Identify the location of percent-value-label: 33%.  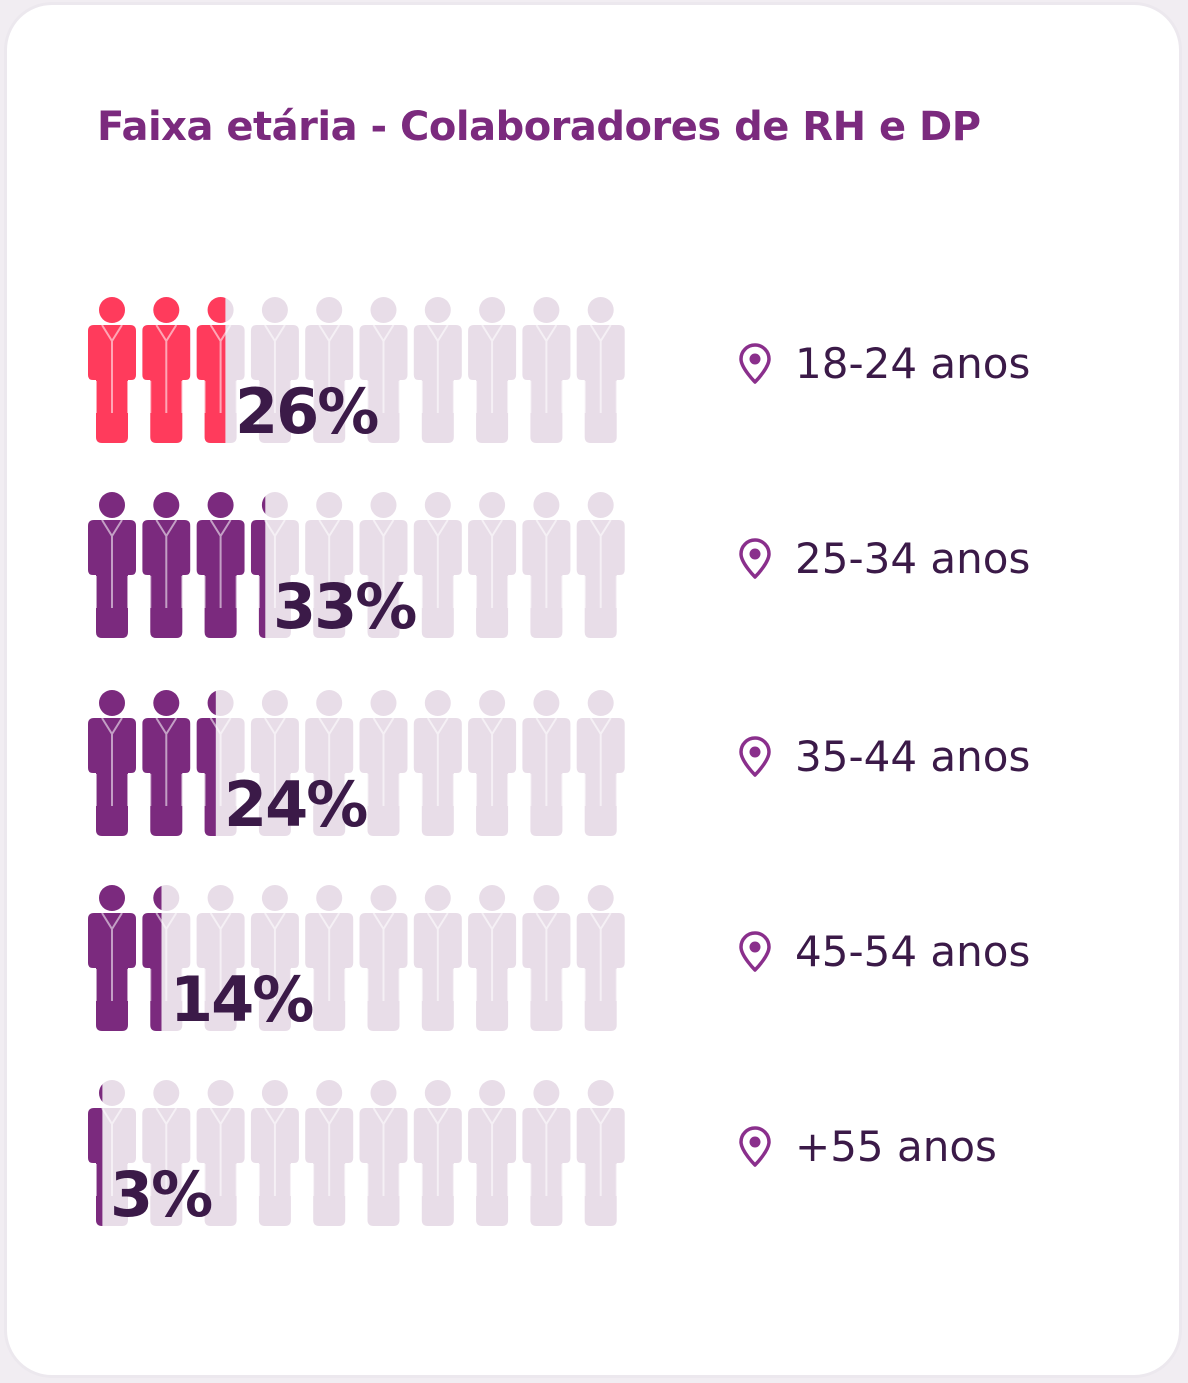
(345, 606).